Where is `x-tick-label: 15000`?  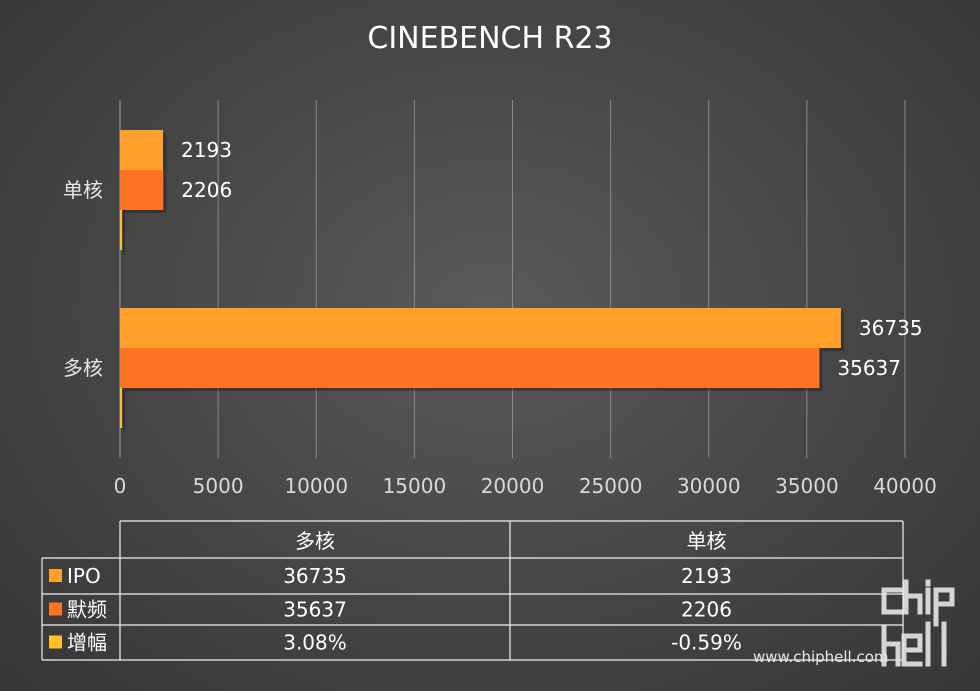 x-tick-label: 15000 is located at coordinates (415, 486).